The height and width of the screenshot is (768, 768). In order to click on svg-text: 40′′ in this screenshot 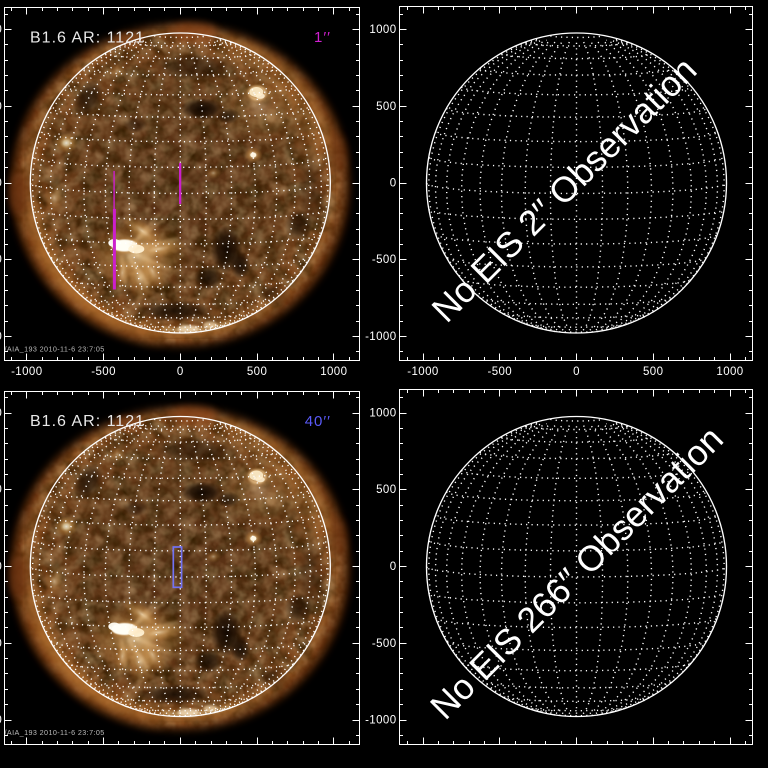, I will do `click(318, 421)`.